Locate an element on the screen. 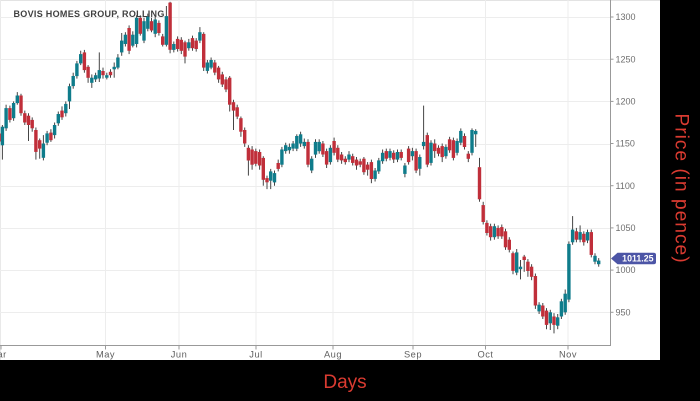 Image resolution: width=700 pixels, height=401 pixels. svg-text: 1000 is located at coordinates (626, 270).